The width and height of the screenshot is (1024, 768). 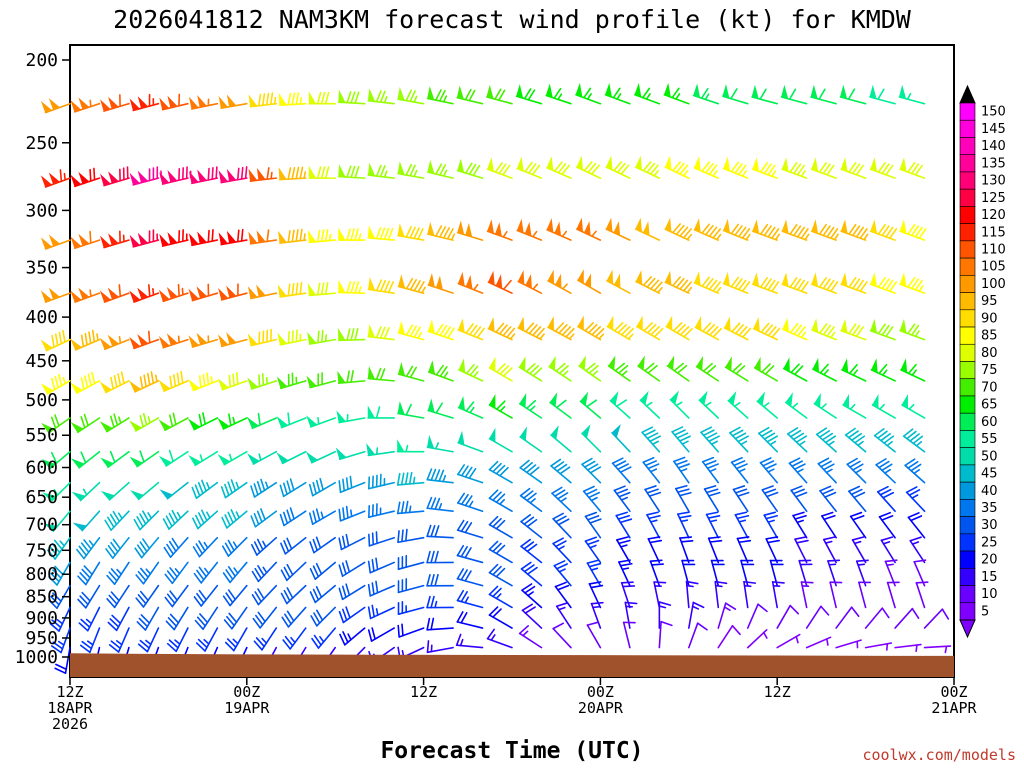 What do you see at coordinates (989, 336) in the screenshot?
I see `colorbar-tick-label: 85` at bounding box center [989, 336].